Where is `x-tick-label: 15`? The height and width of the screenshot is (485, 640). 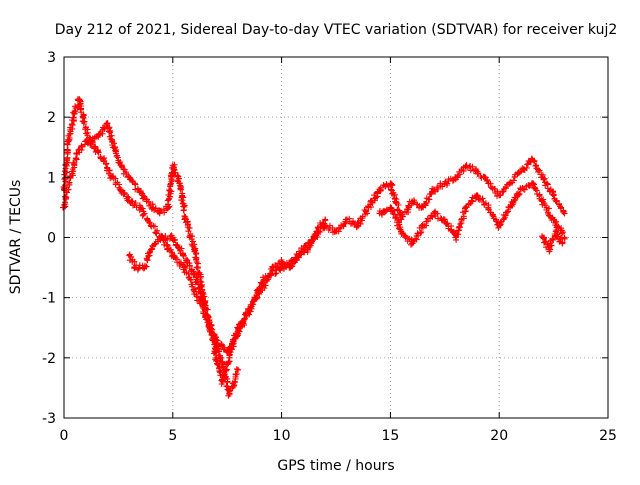 x-tick-label: 15 is located at coordinates (390, 436).